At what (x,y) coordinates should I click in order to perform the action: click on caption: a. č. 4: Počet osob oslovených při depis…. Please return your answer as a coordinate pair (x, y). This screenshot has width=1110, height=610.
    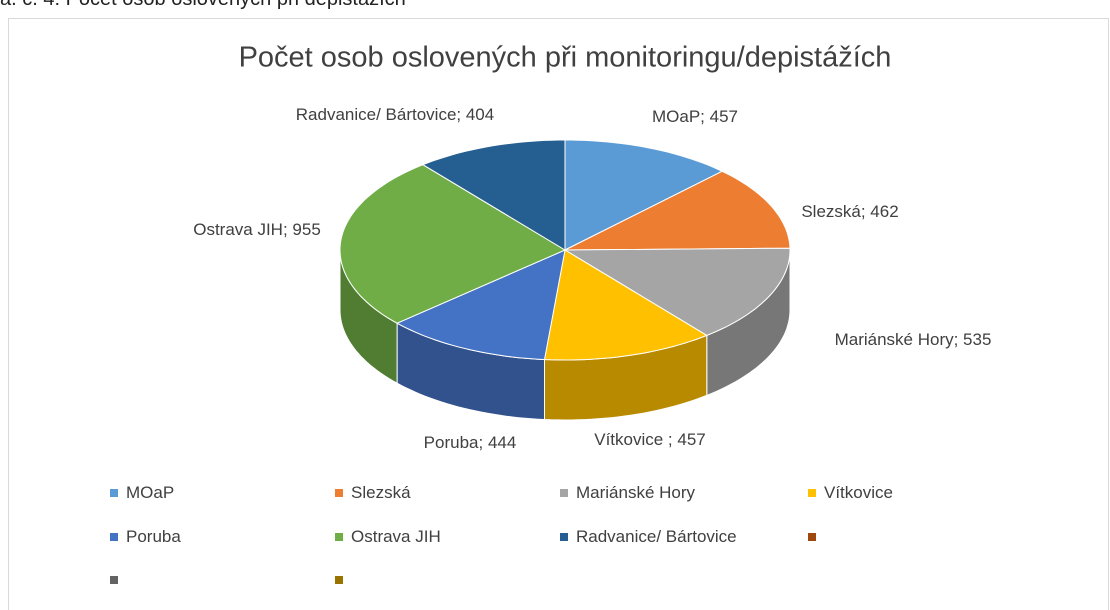
    Looking at the image, I should click on (203, 5).